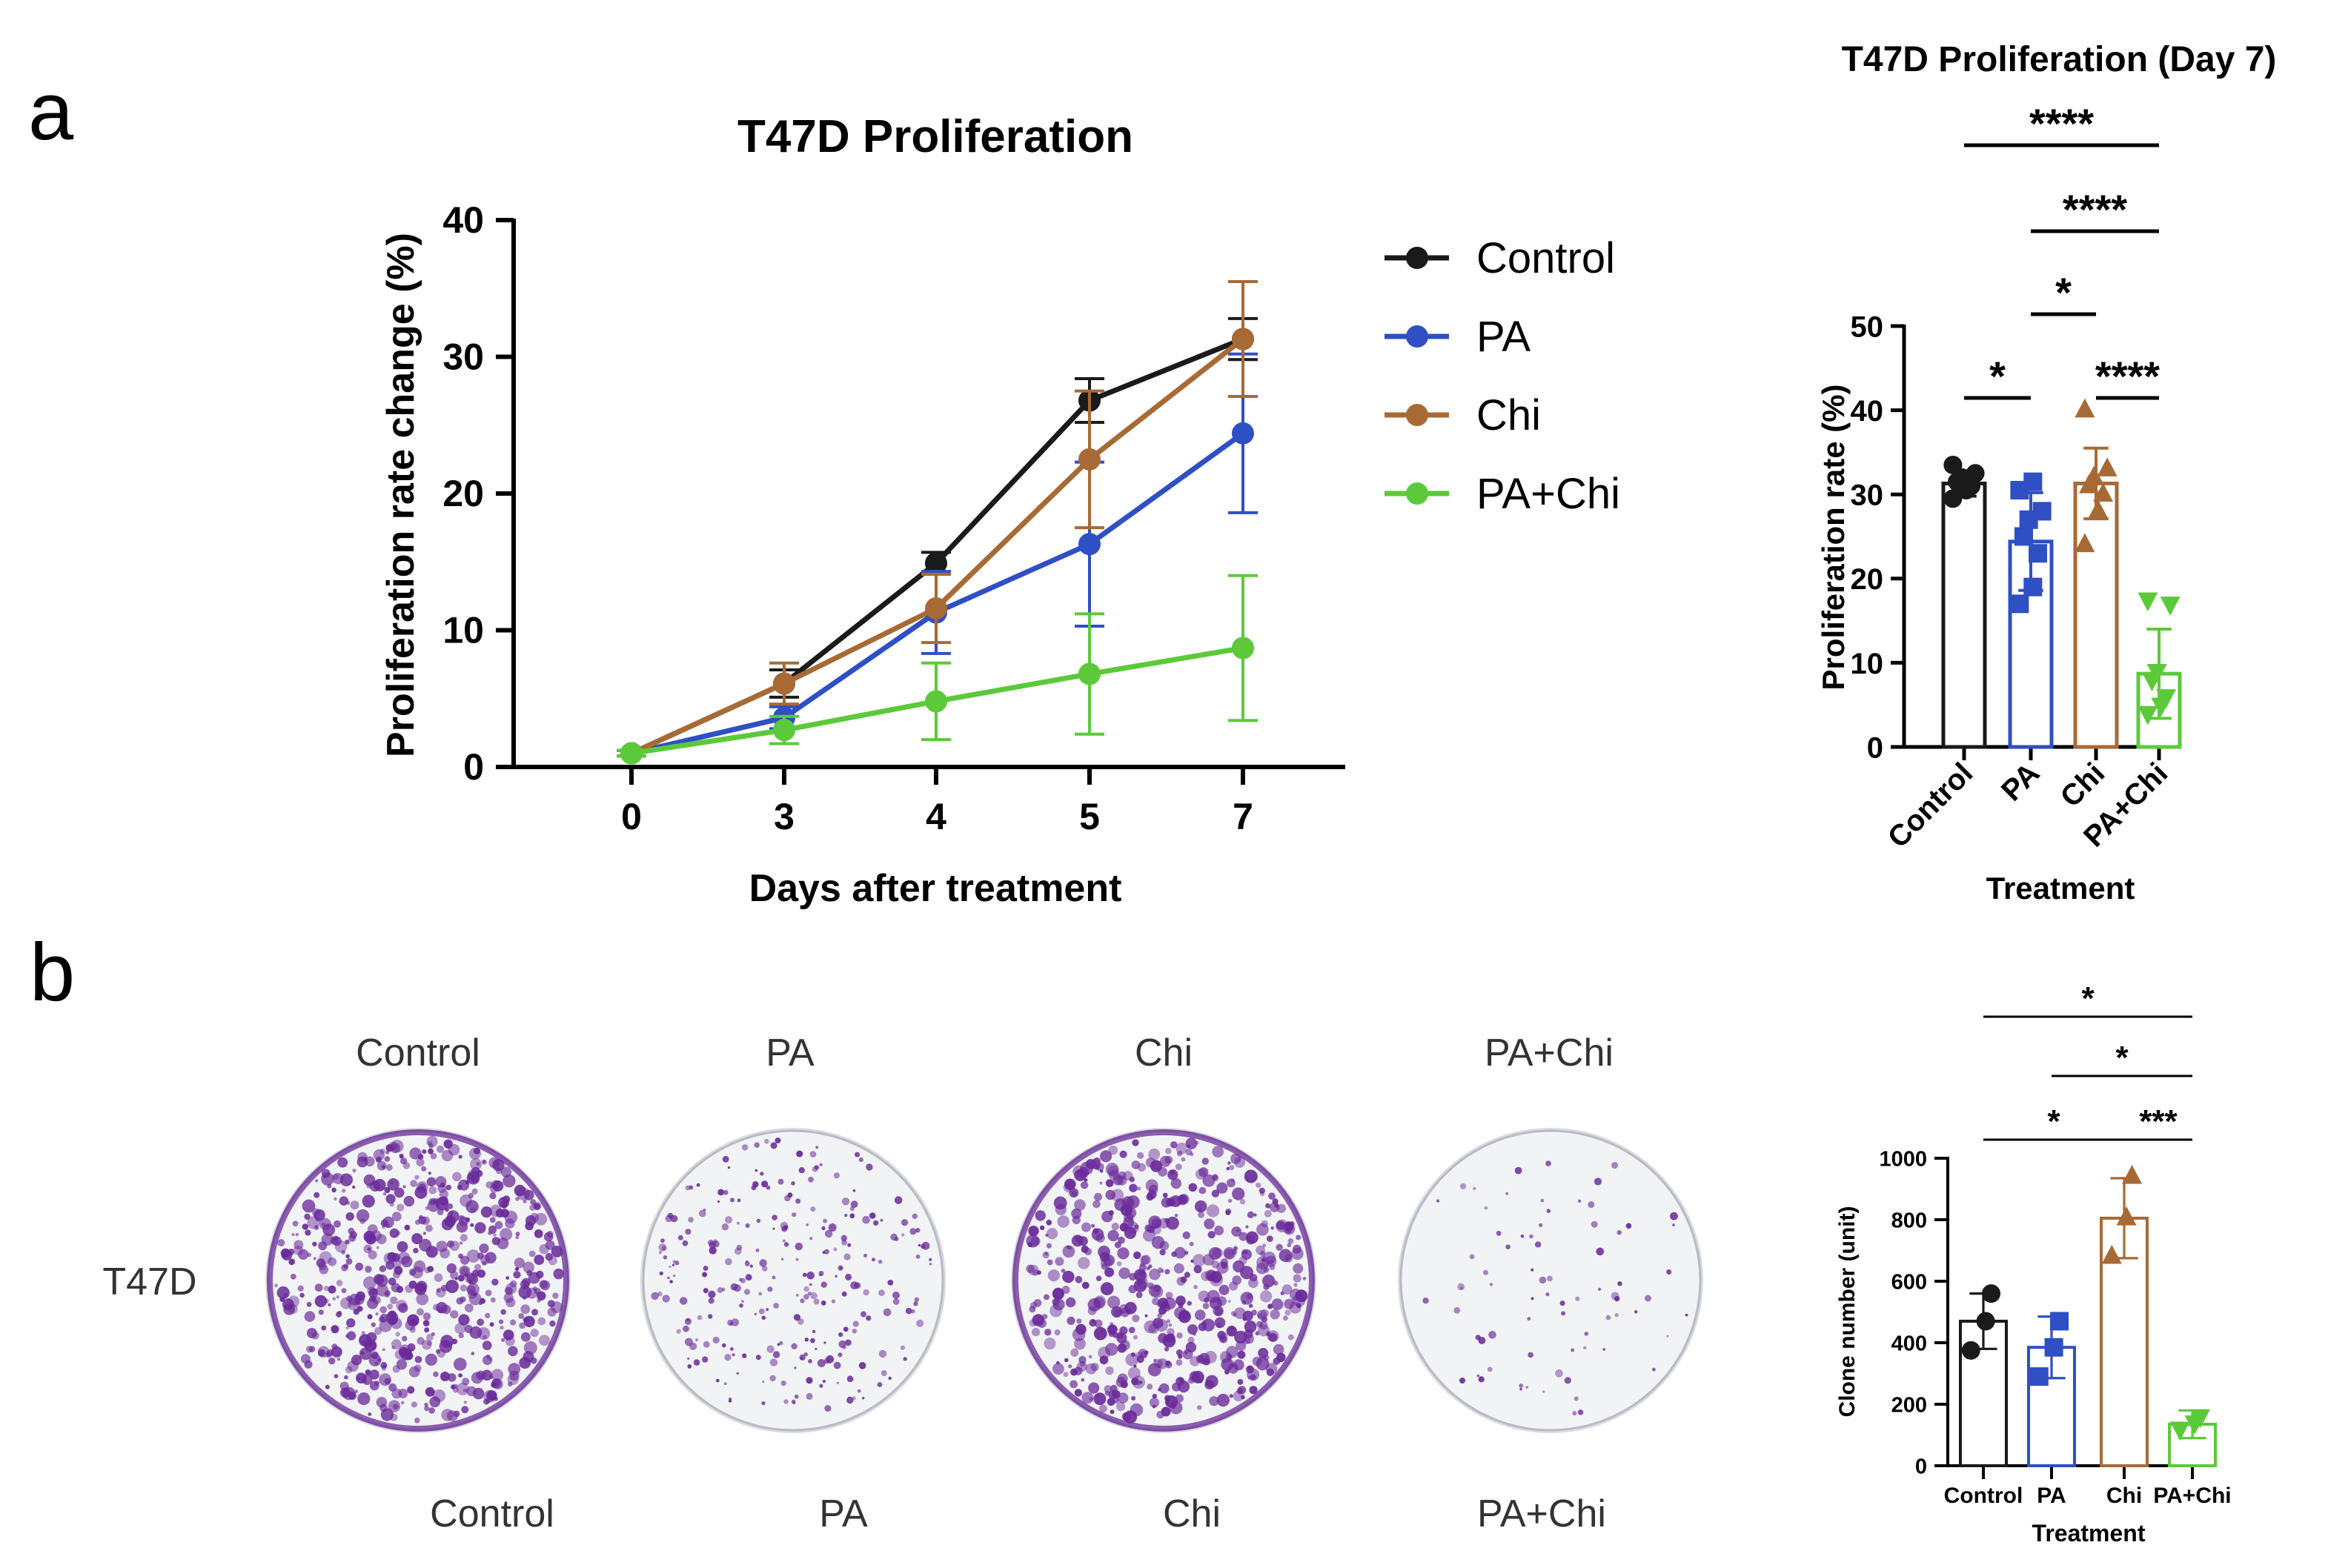  What do you see at coordinates (1502, 376) in the screenshot?
I see `line-chart-legend: Control PA Chi PA+Chi` at bounding box center [1502, 376].